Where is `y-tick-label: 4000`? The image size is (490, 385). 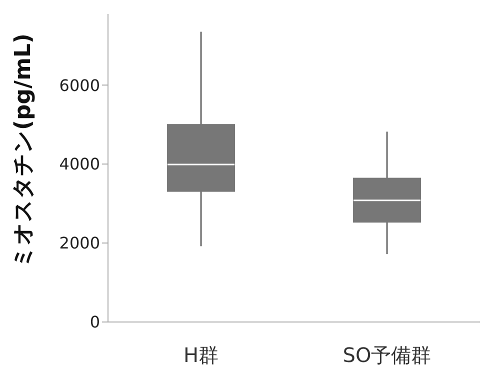
y-tick-label: 4000 is located at coordinates (79, 164).